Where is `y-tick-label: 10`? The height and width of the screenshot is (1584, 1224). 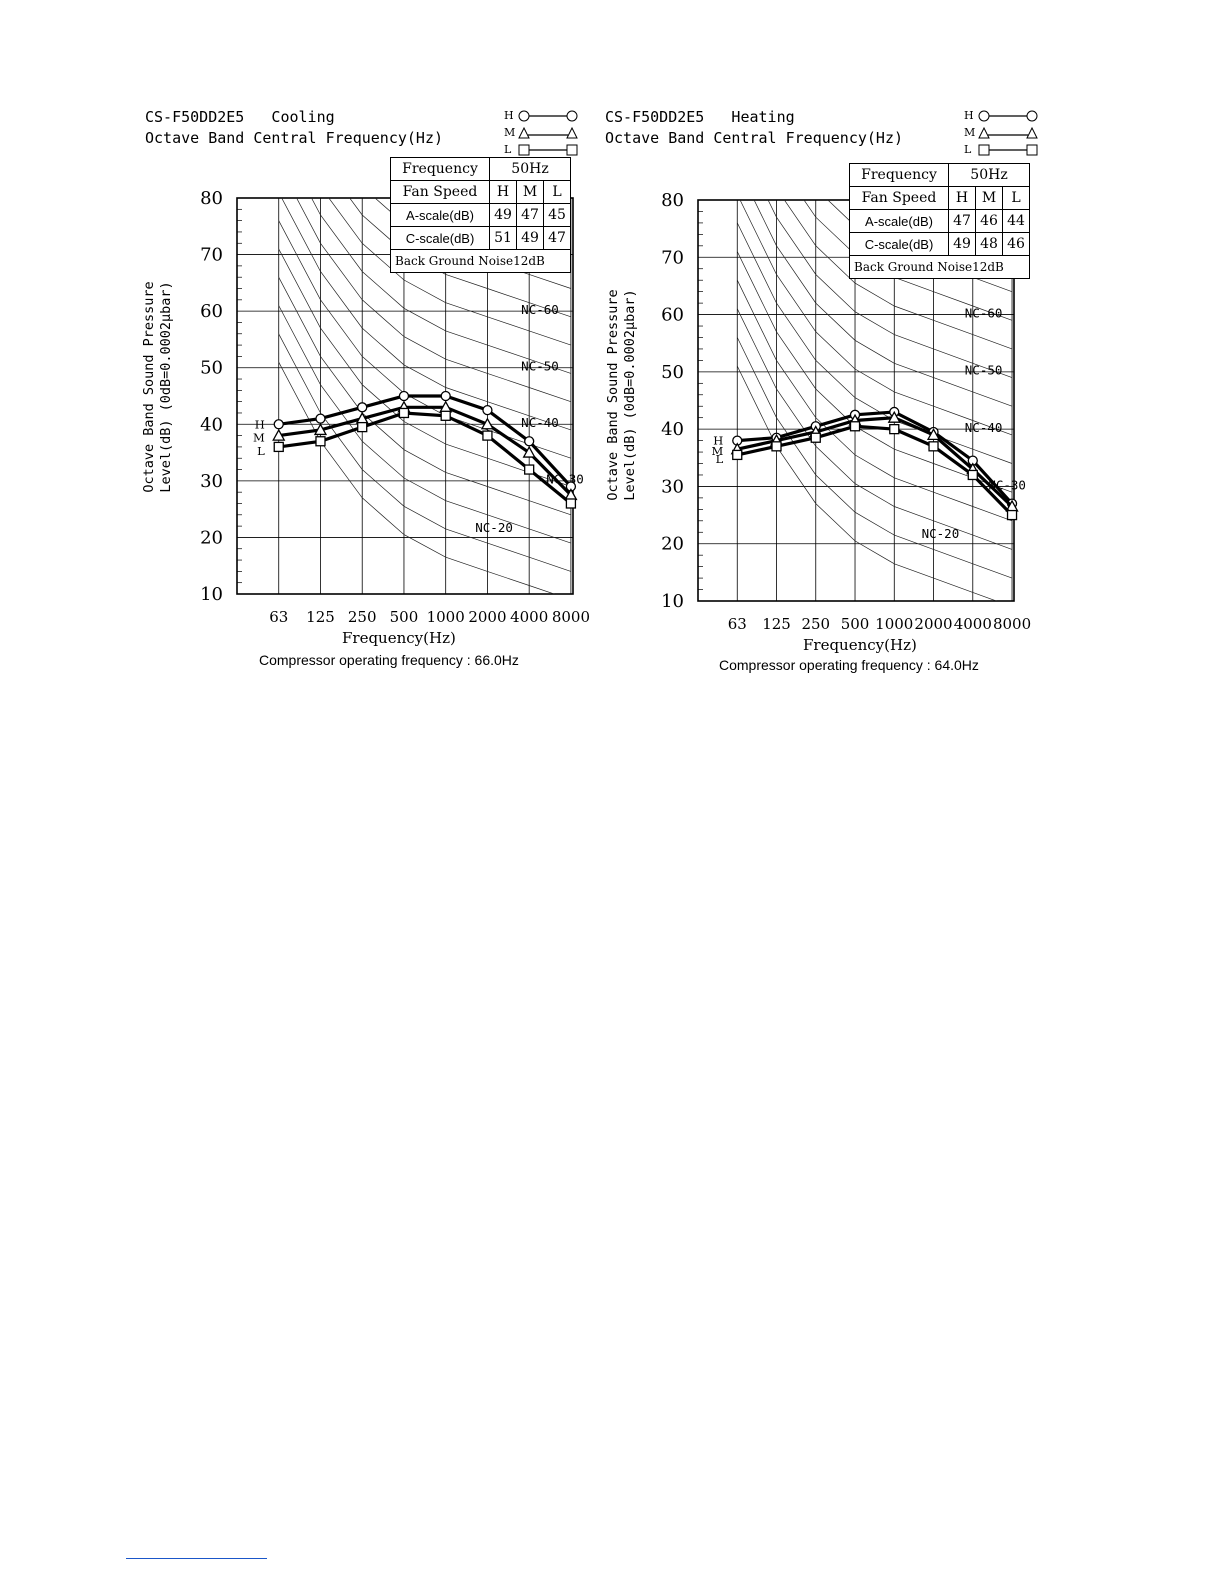 y-tick-label: 10 is located at coordinates (672, 601).